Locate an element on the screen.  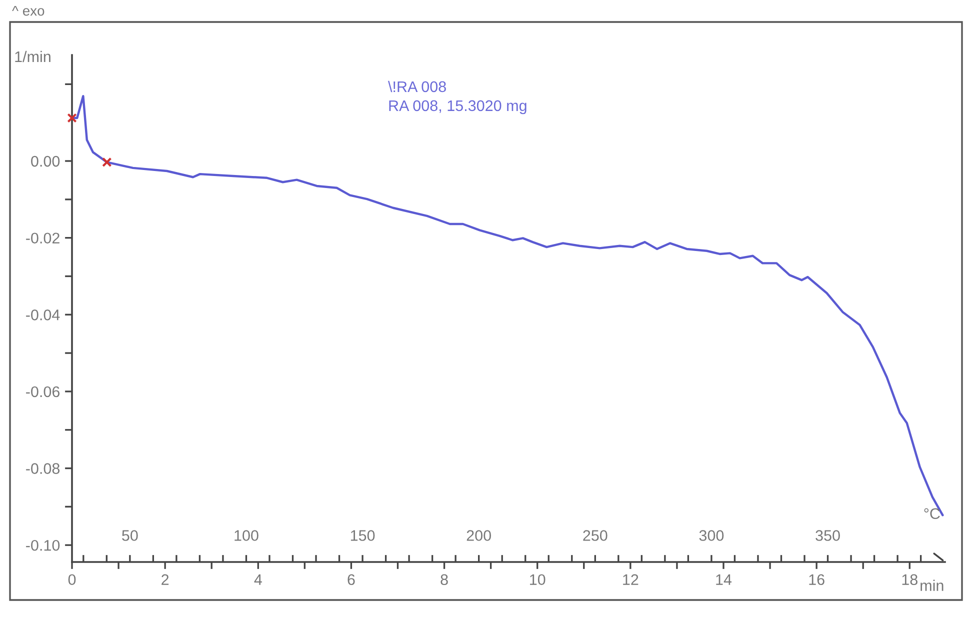
x-tick-label: 16 is located at coordinates (816, 580).